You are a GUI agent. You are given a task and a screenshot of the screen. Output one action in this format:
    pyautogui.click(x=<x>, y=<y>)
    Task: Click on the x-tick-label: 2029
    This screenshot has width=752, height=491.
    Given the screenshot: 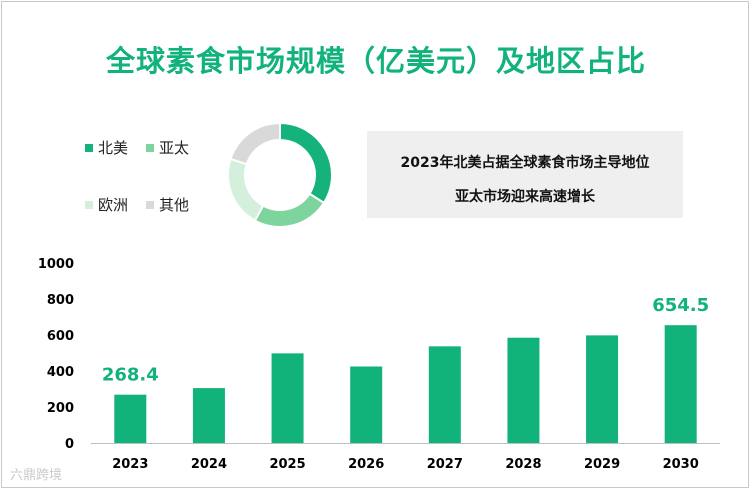 What is the action you would take?
    pyautogui.click(x=602, y=464)
    